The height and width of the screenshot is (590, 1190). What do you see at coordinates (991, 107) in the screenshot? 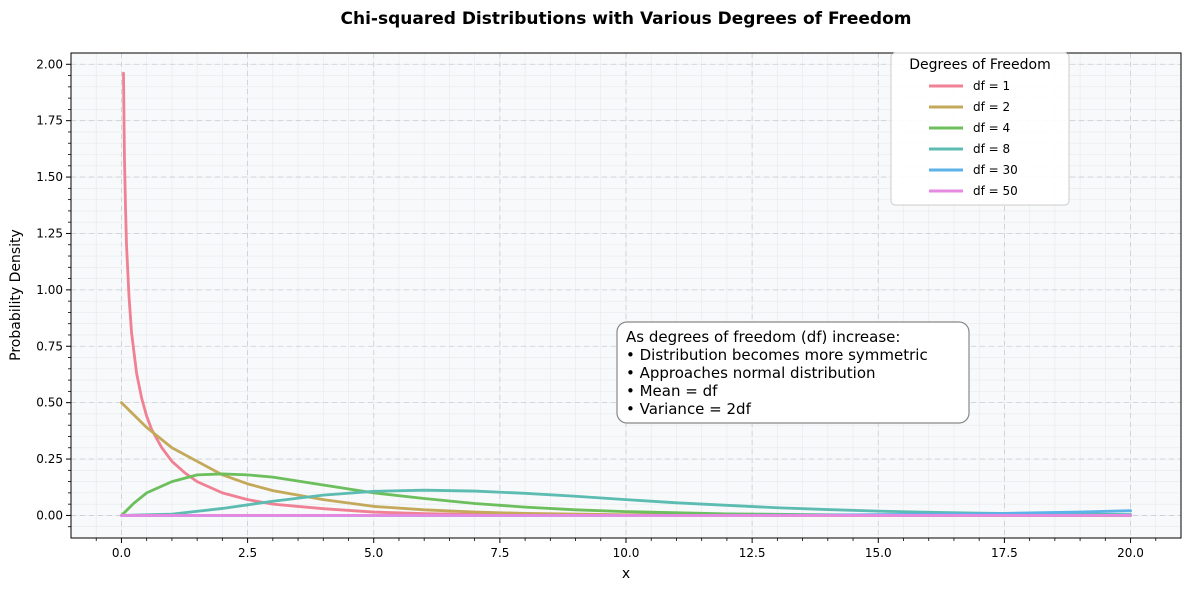
I see `legend-label: df = 2` at bounding box center [991, 107].